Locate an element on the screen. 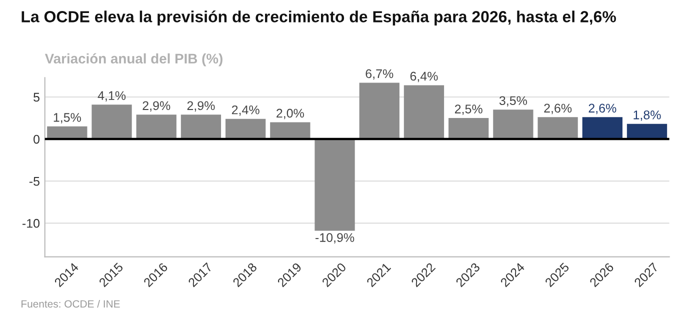  data-label: 2,0% is located at coordinates (290, 114).